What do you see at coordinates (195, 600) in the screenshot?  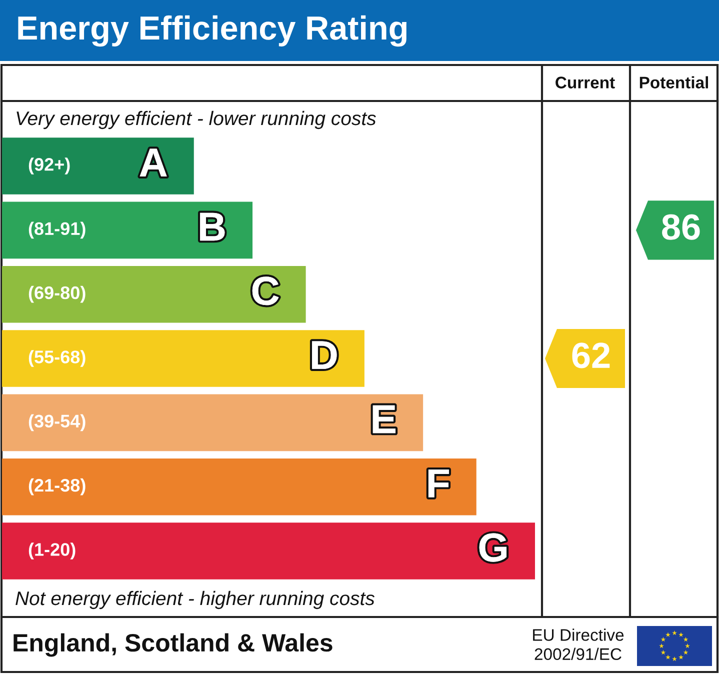 I see `text: Not energy efficient - higher running costs` at bounding box center [195, 600].